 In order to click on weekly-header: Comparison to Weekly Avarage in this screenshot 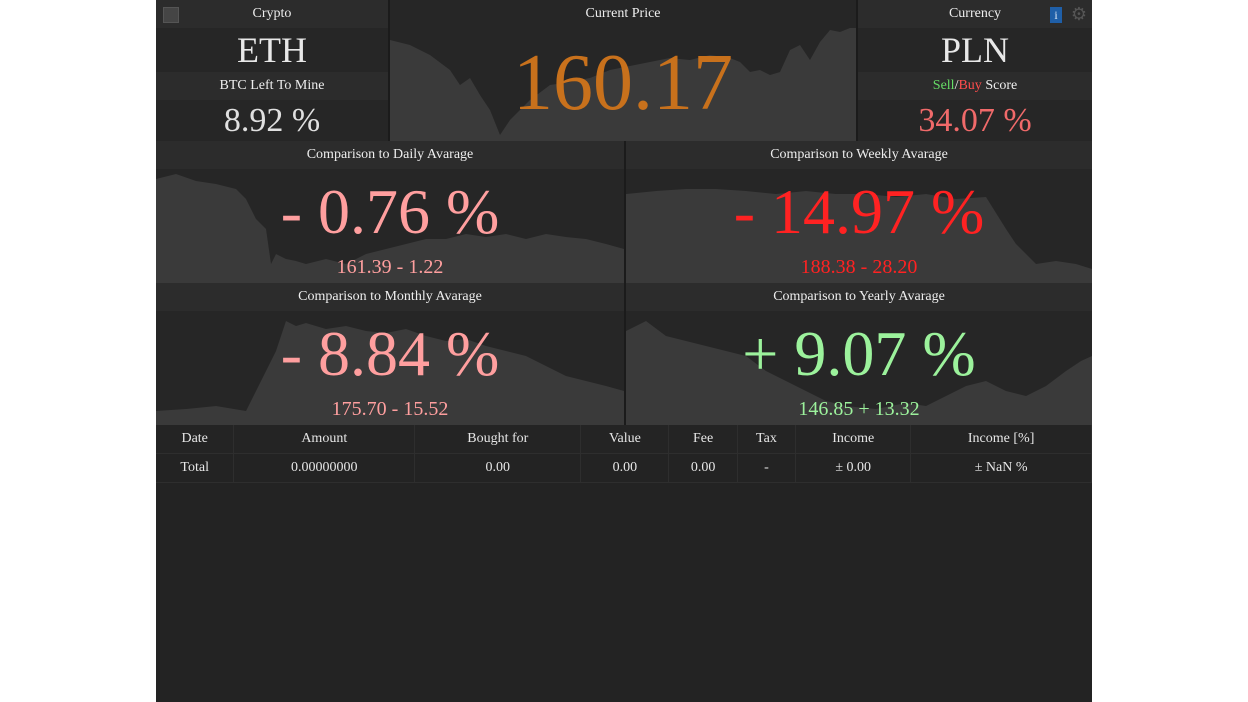, I will do `click(859, 155)`.